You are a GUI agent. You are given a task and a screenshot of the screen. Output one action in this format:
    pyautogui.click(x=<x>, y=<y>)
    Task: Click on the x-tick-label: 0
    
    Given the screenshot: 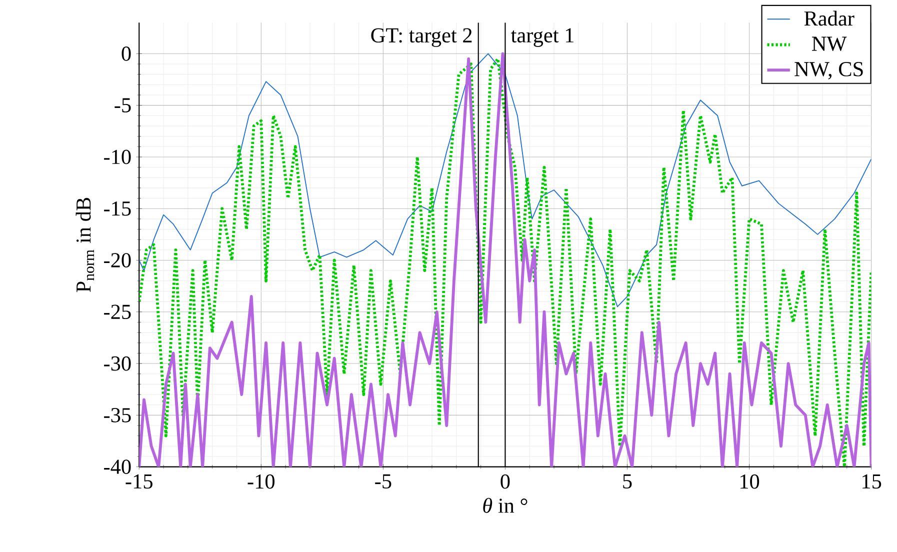 What is the action you would take?
    pyautogui.click(x=505, y=481)
    